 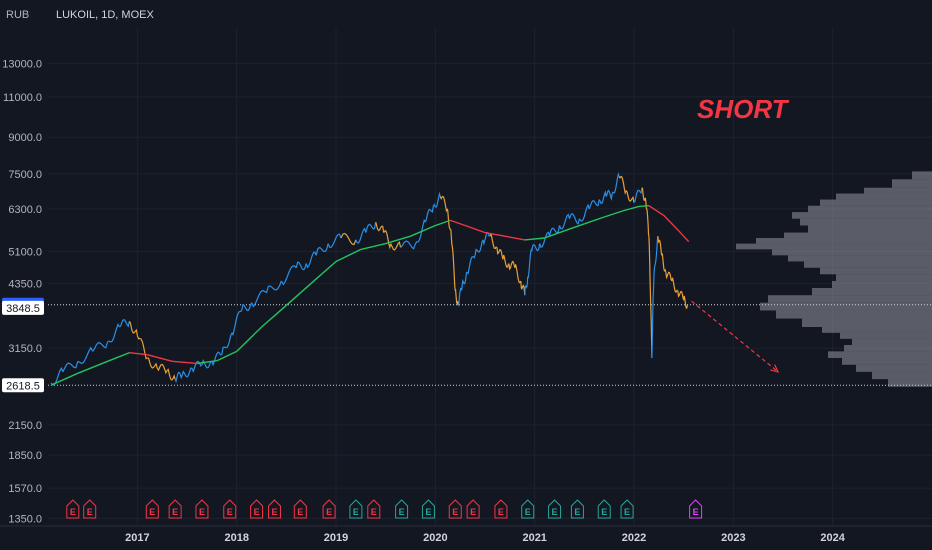 What do you see at coordinates (743, 109) in the screenshot?
I see `short-annotation: SHORT` at bounding box center [743, 109].